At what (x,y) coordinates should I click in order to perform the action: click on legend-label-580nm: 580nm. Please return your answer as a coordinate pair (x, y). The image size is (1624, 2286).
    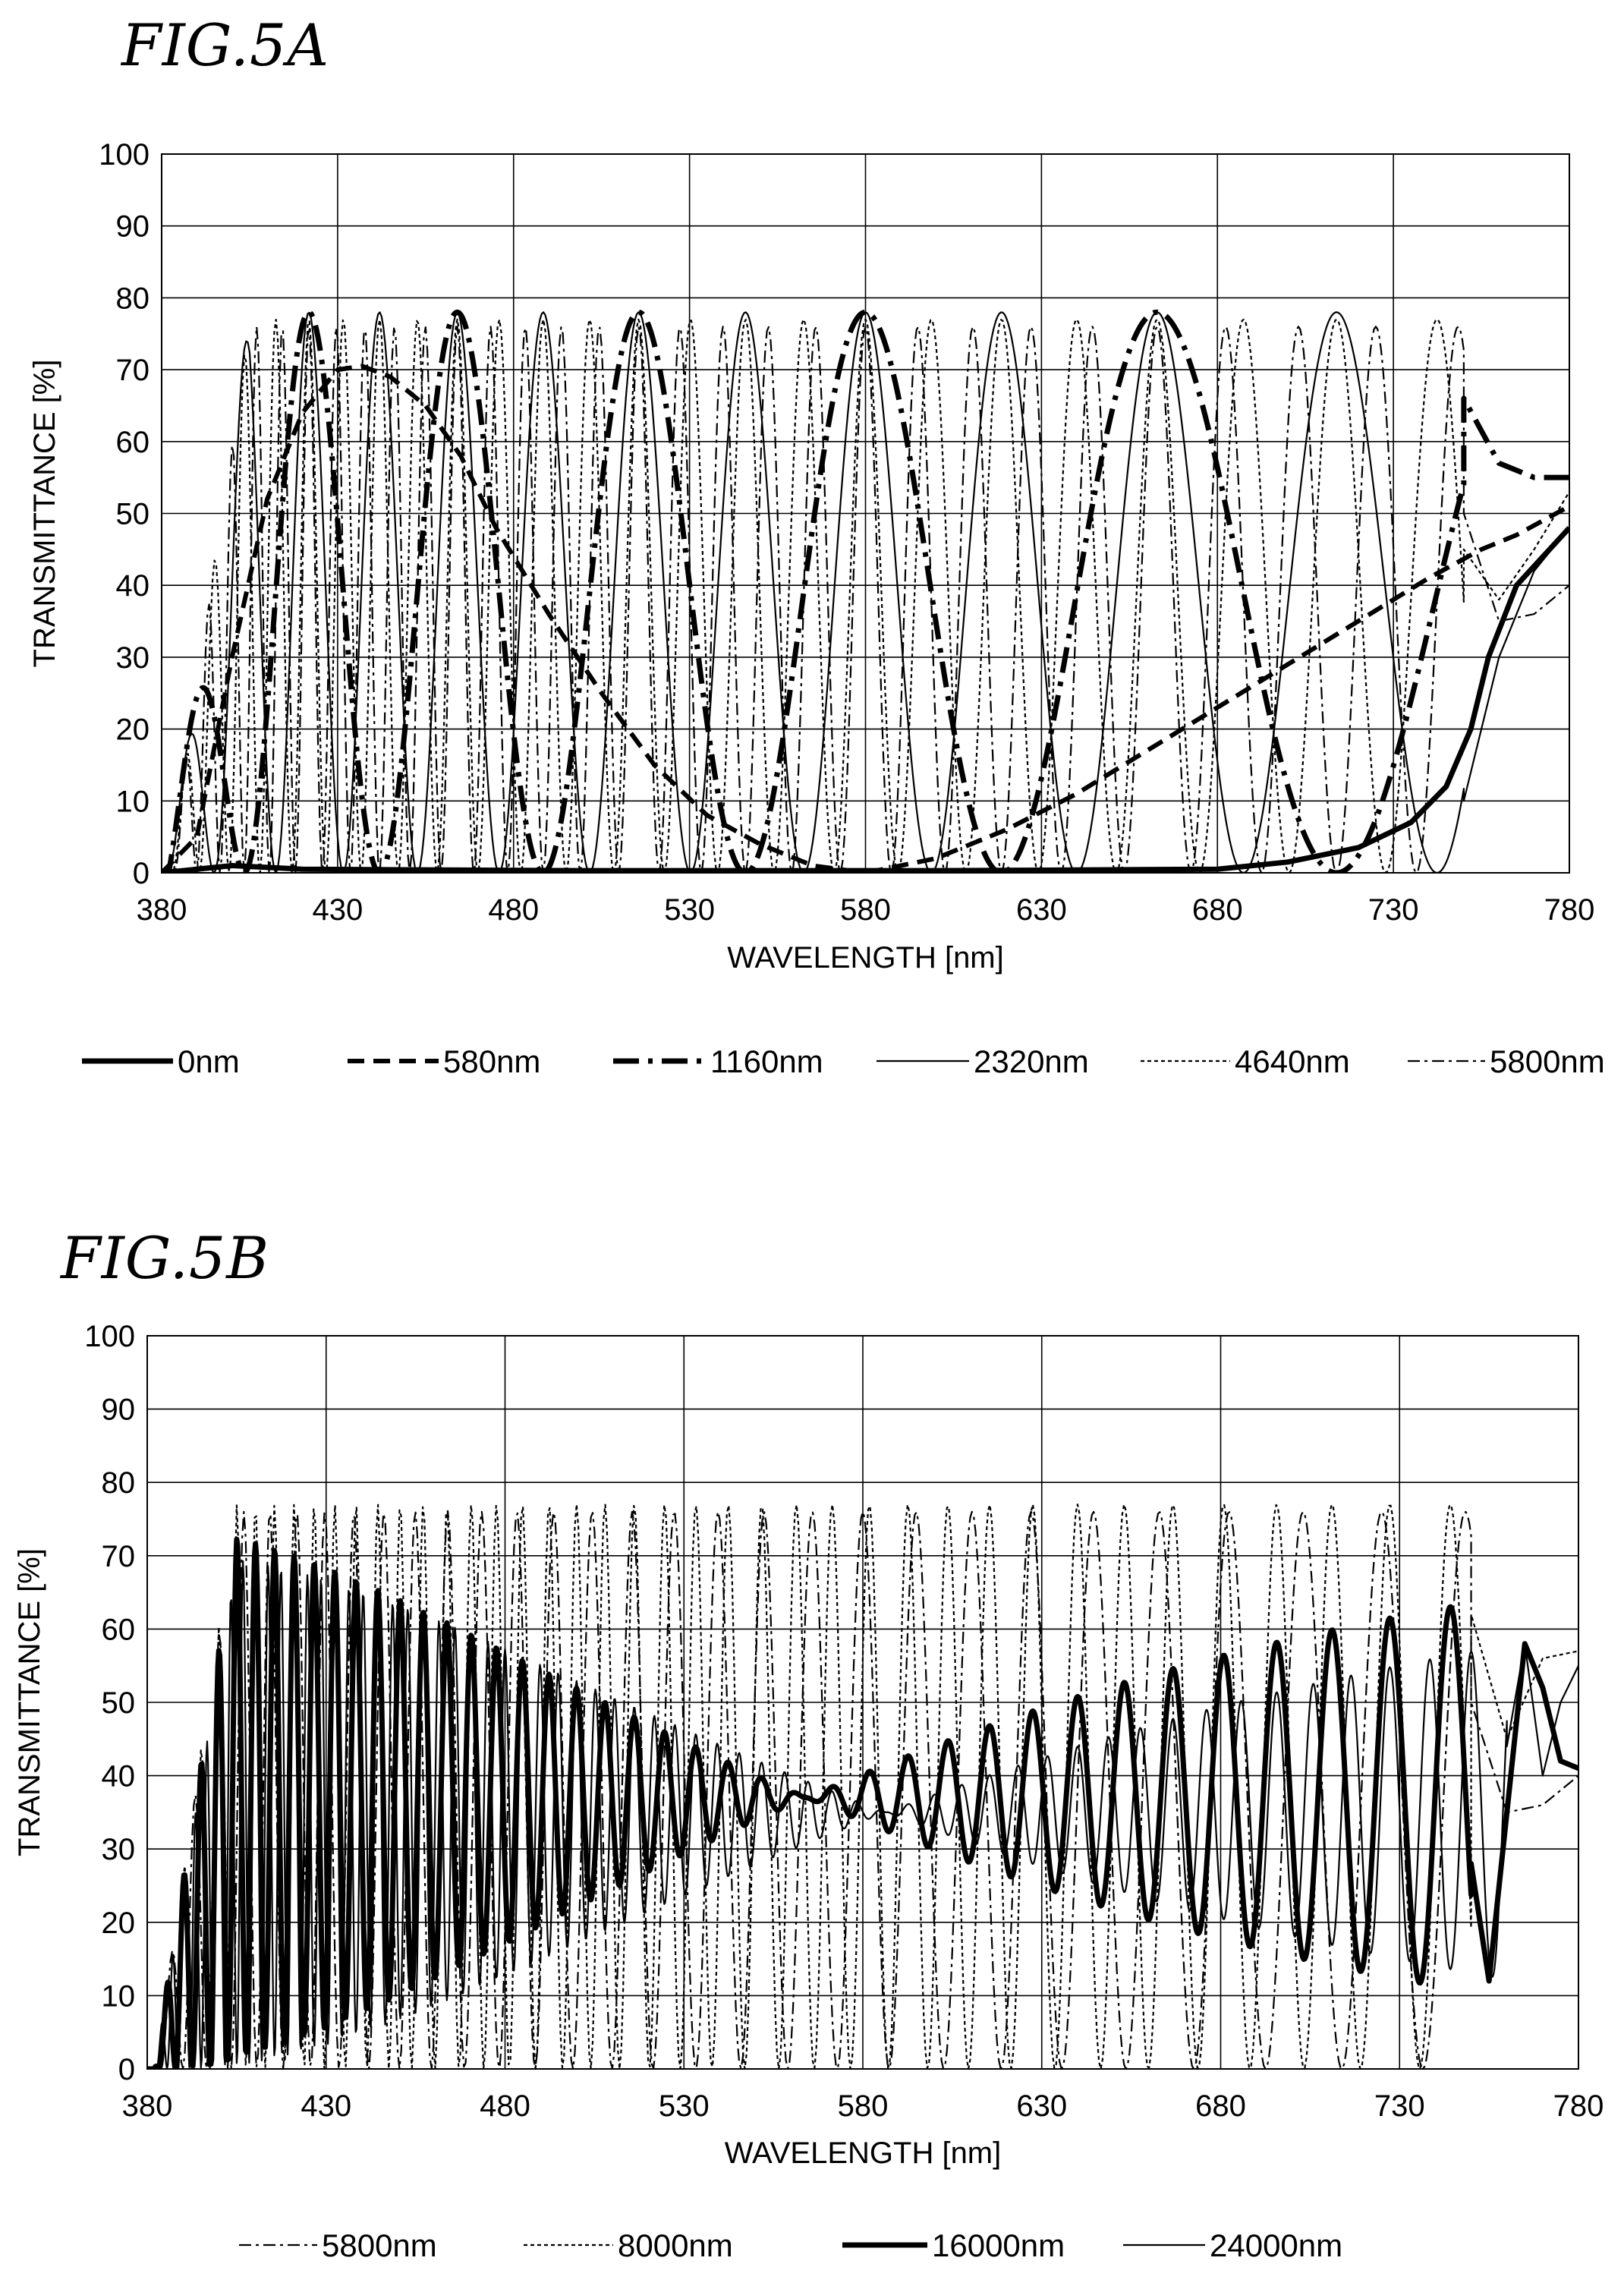
    Looking at the image, I should click on (491, 1061).